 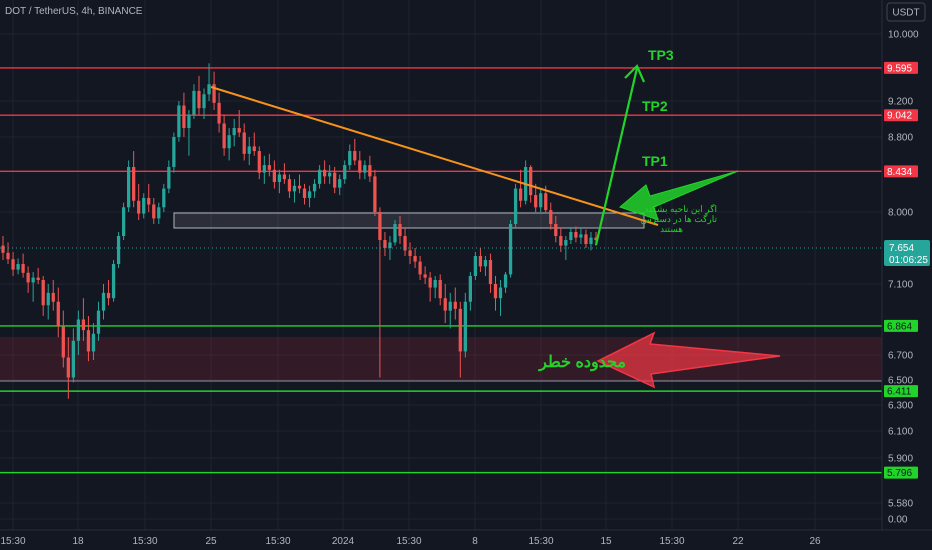 I want to click on danger-zone-label: محدوده خطر, so click(x=582, y=363).